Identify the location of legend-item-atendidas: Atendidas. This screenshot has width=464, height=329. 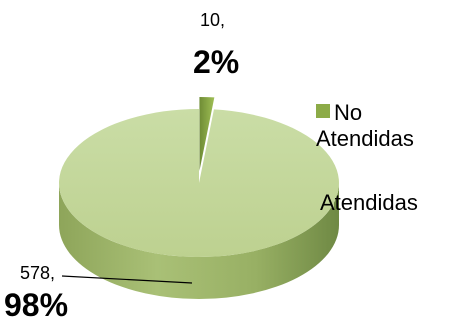
(369, 203).